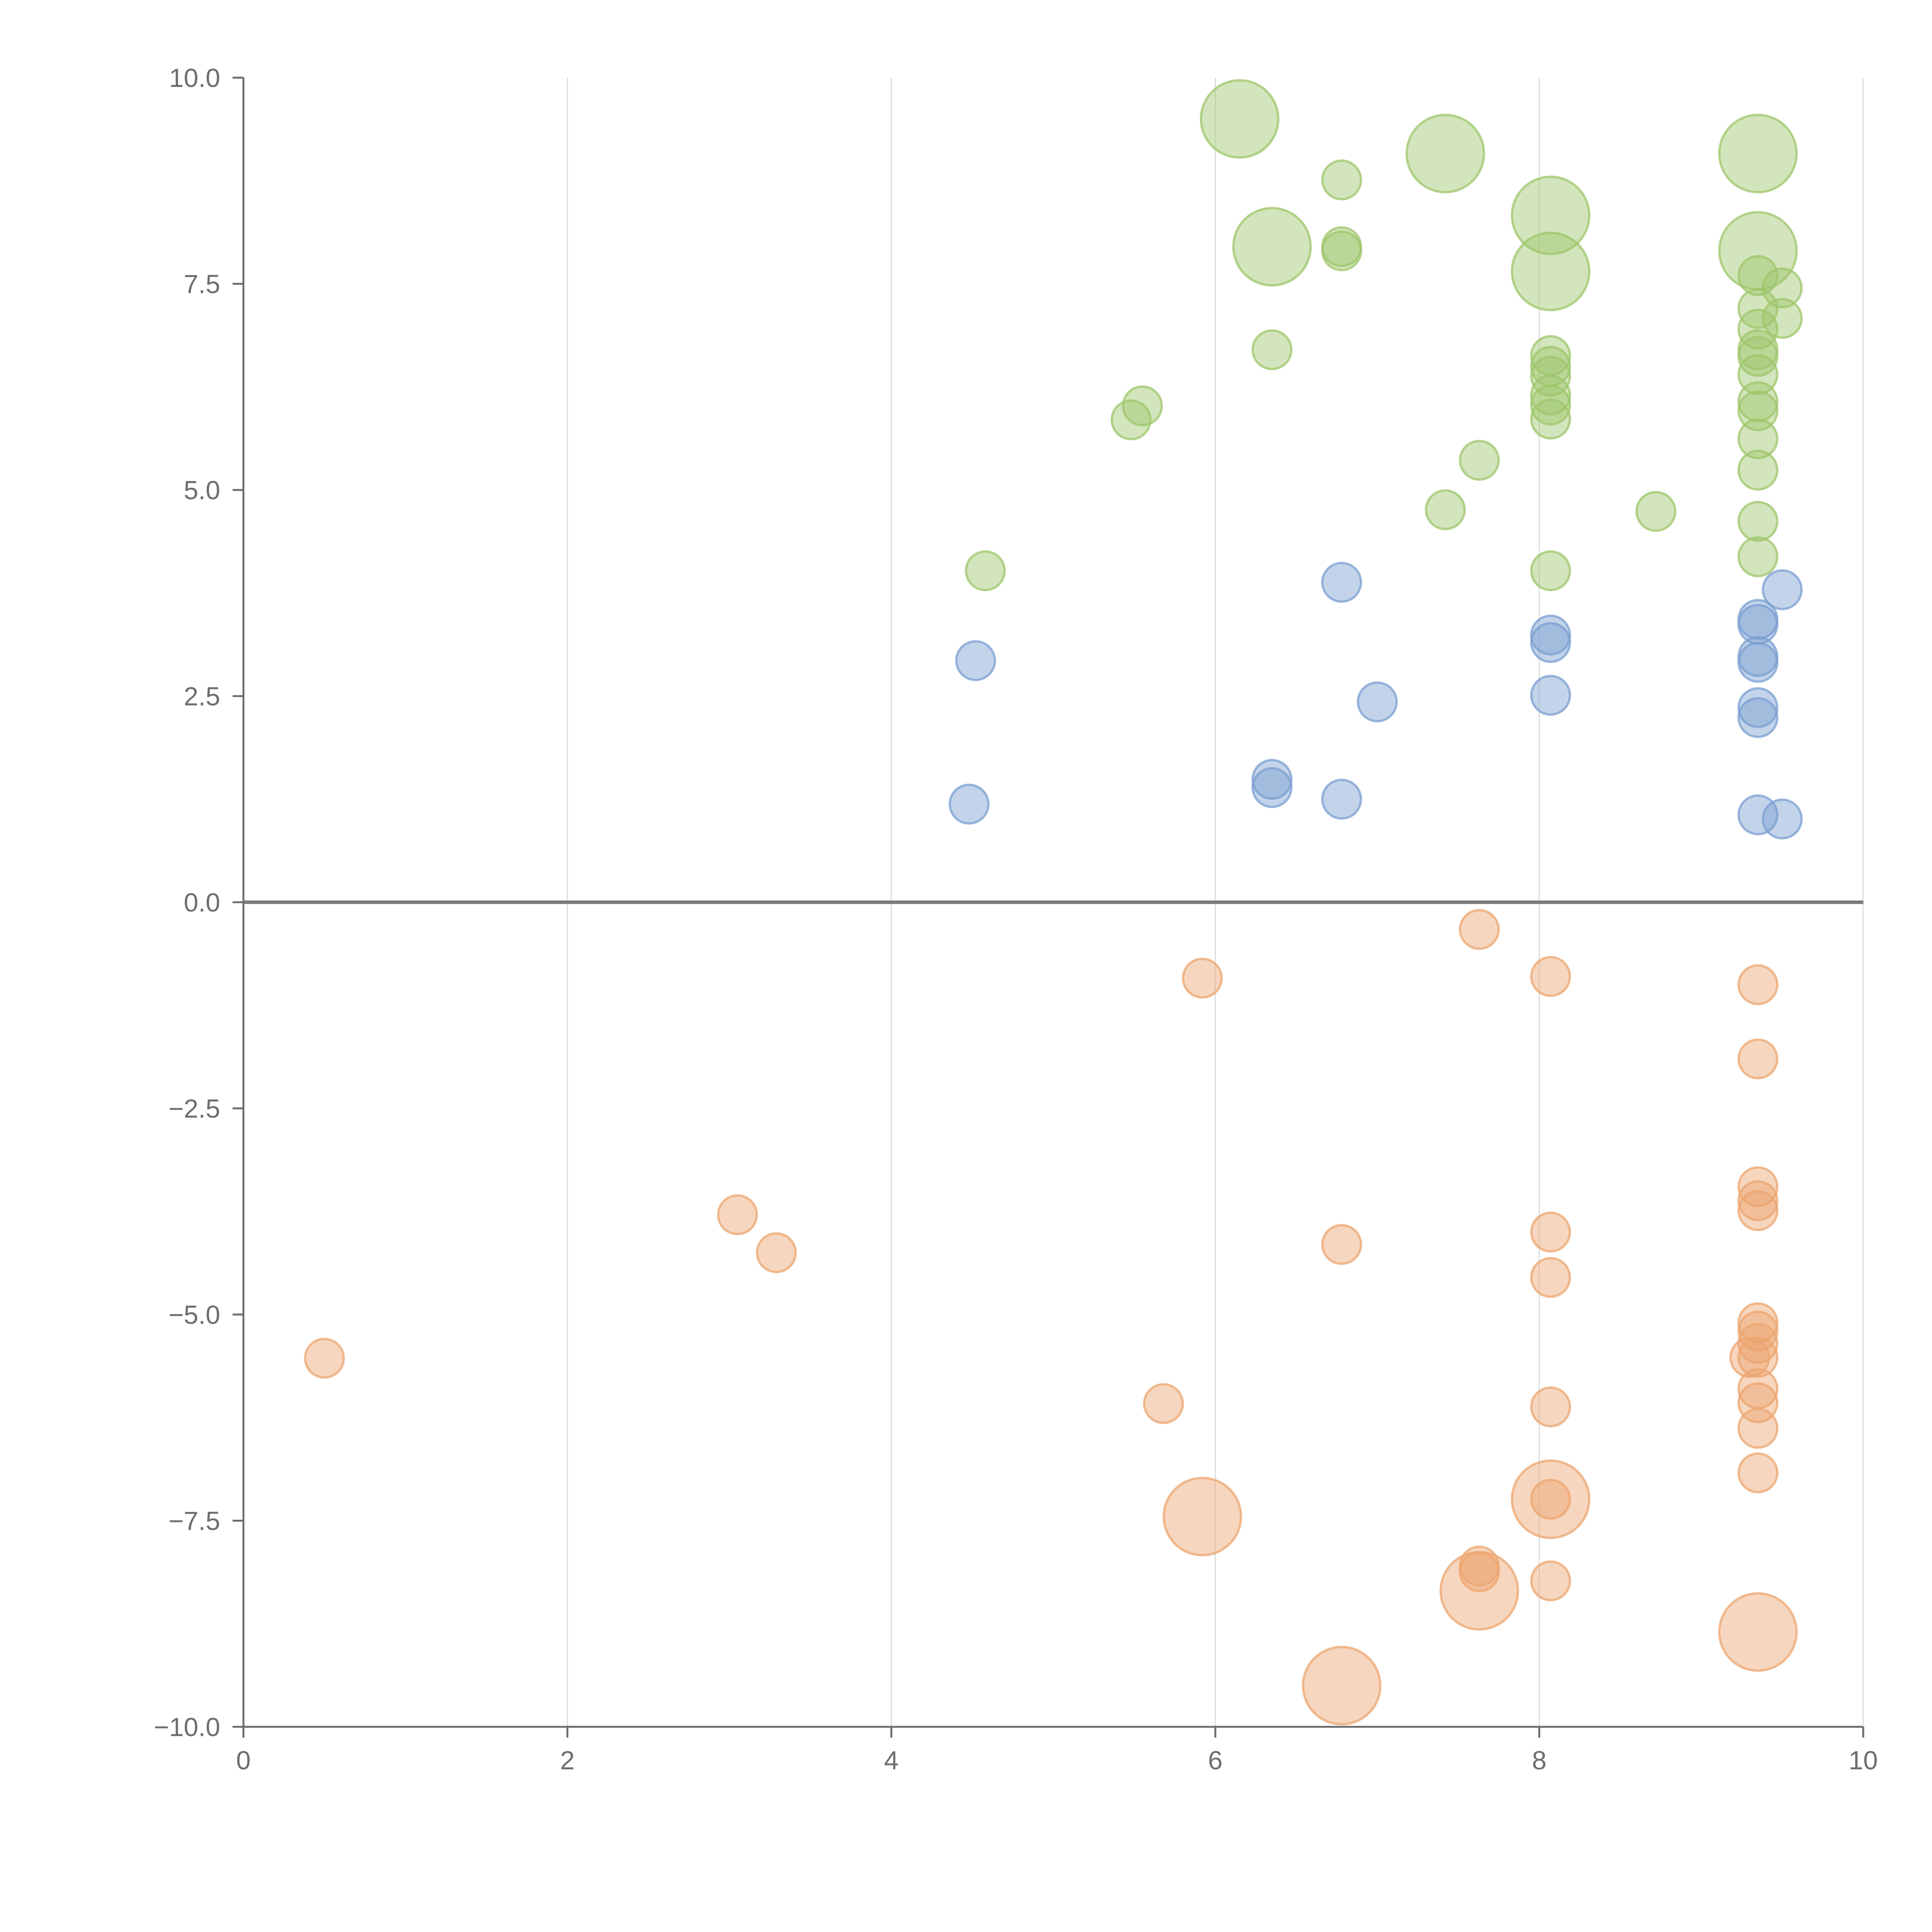 This screenshot has width=1932, height=1932. Describe the element at coordinates (1215, 1760) in the screenshot. I see `x-tick-label: 6` at that location.